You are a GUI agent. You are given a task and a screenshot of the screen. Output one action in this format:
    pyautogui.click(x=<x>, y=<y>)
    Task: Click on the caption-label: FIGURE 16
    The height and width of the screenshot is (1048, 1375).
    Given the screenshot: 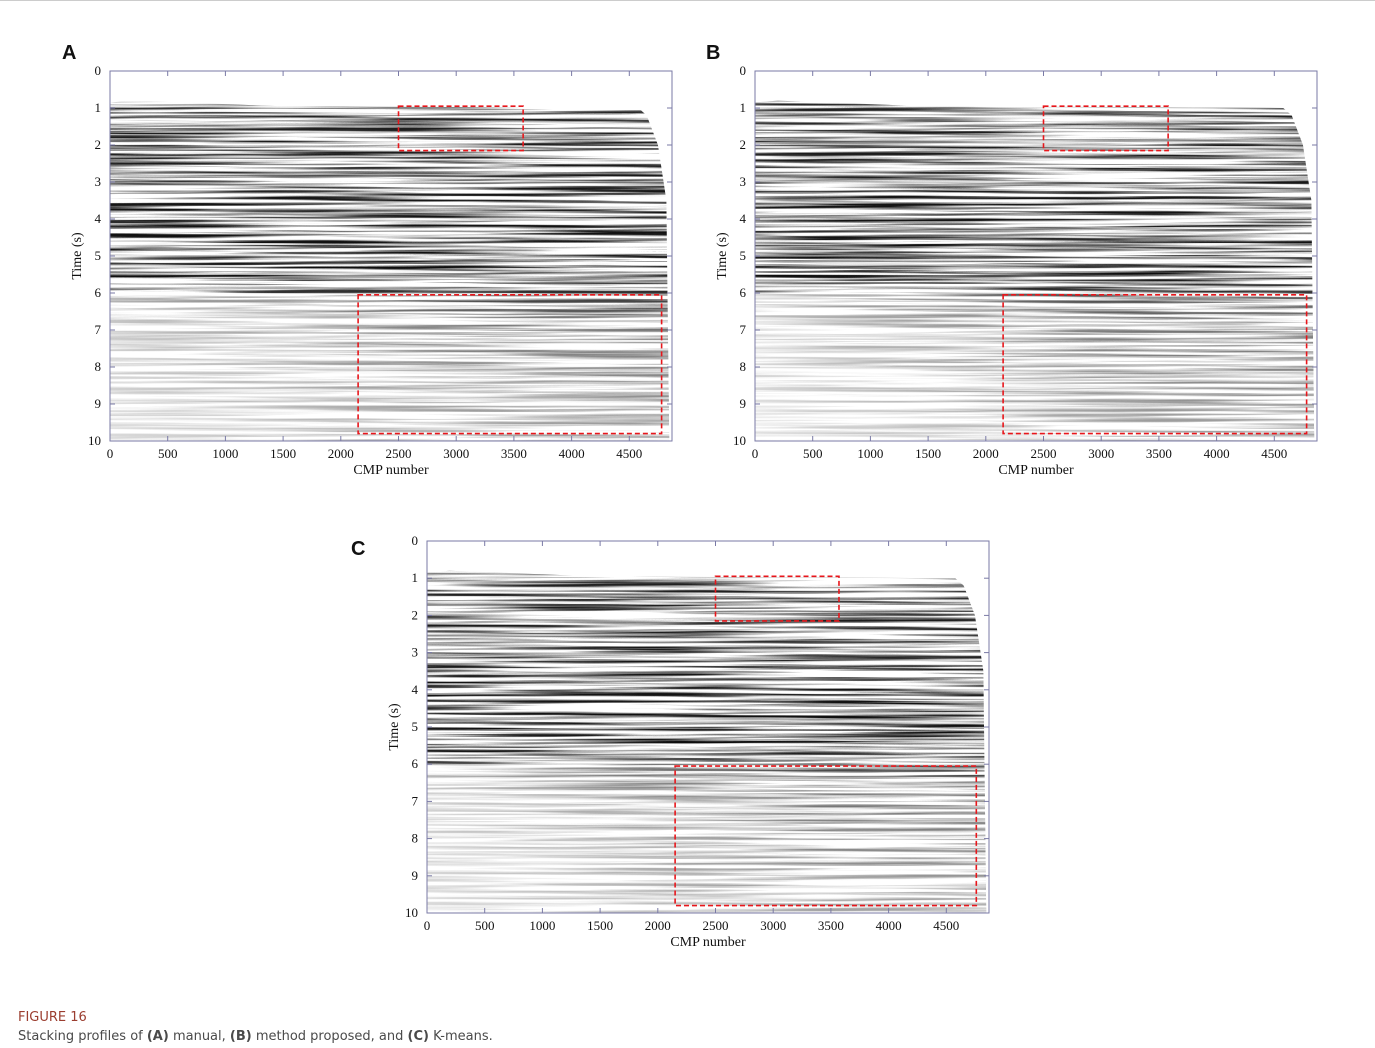 What is the action you would take?
    pyautogui.click(x=52, y=1017)
    